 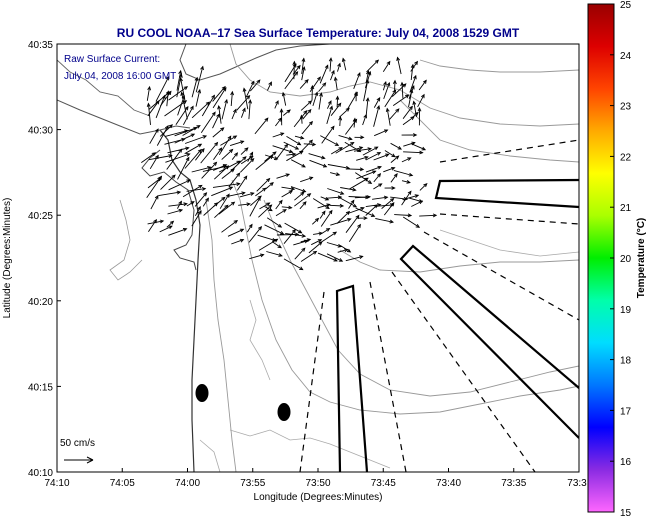 I want to click on colorbar-ticks: 25 24 23 22 21 20 19 18 17 16 15, so click(x=621, y=259).